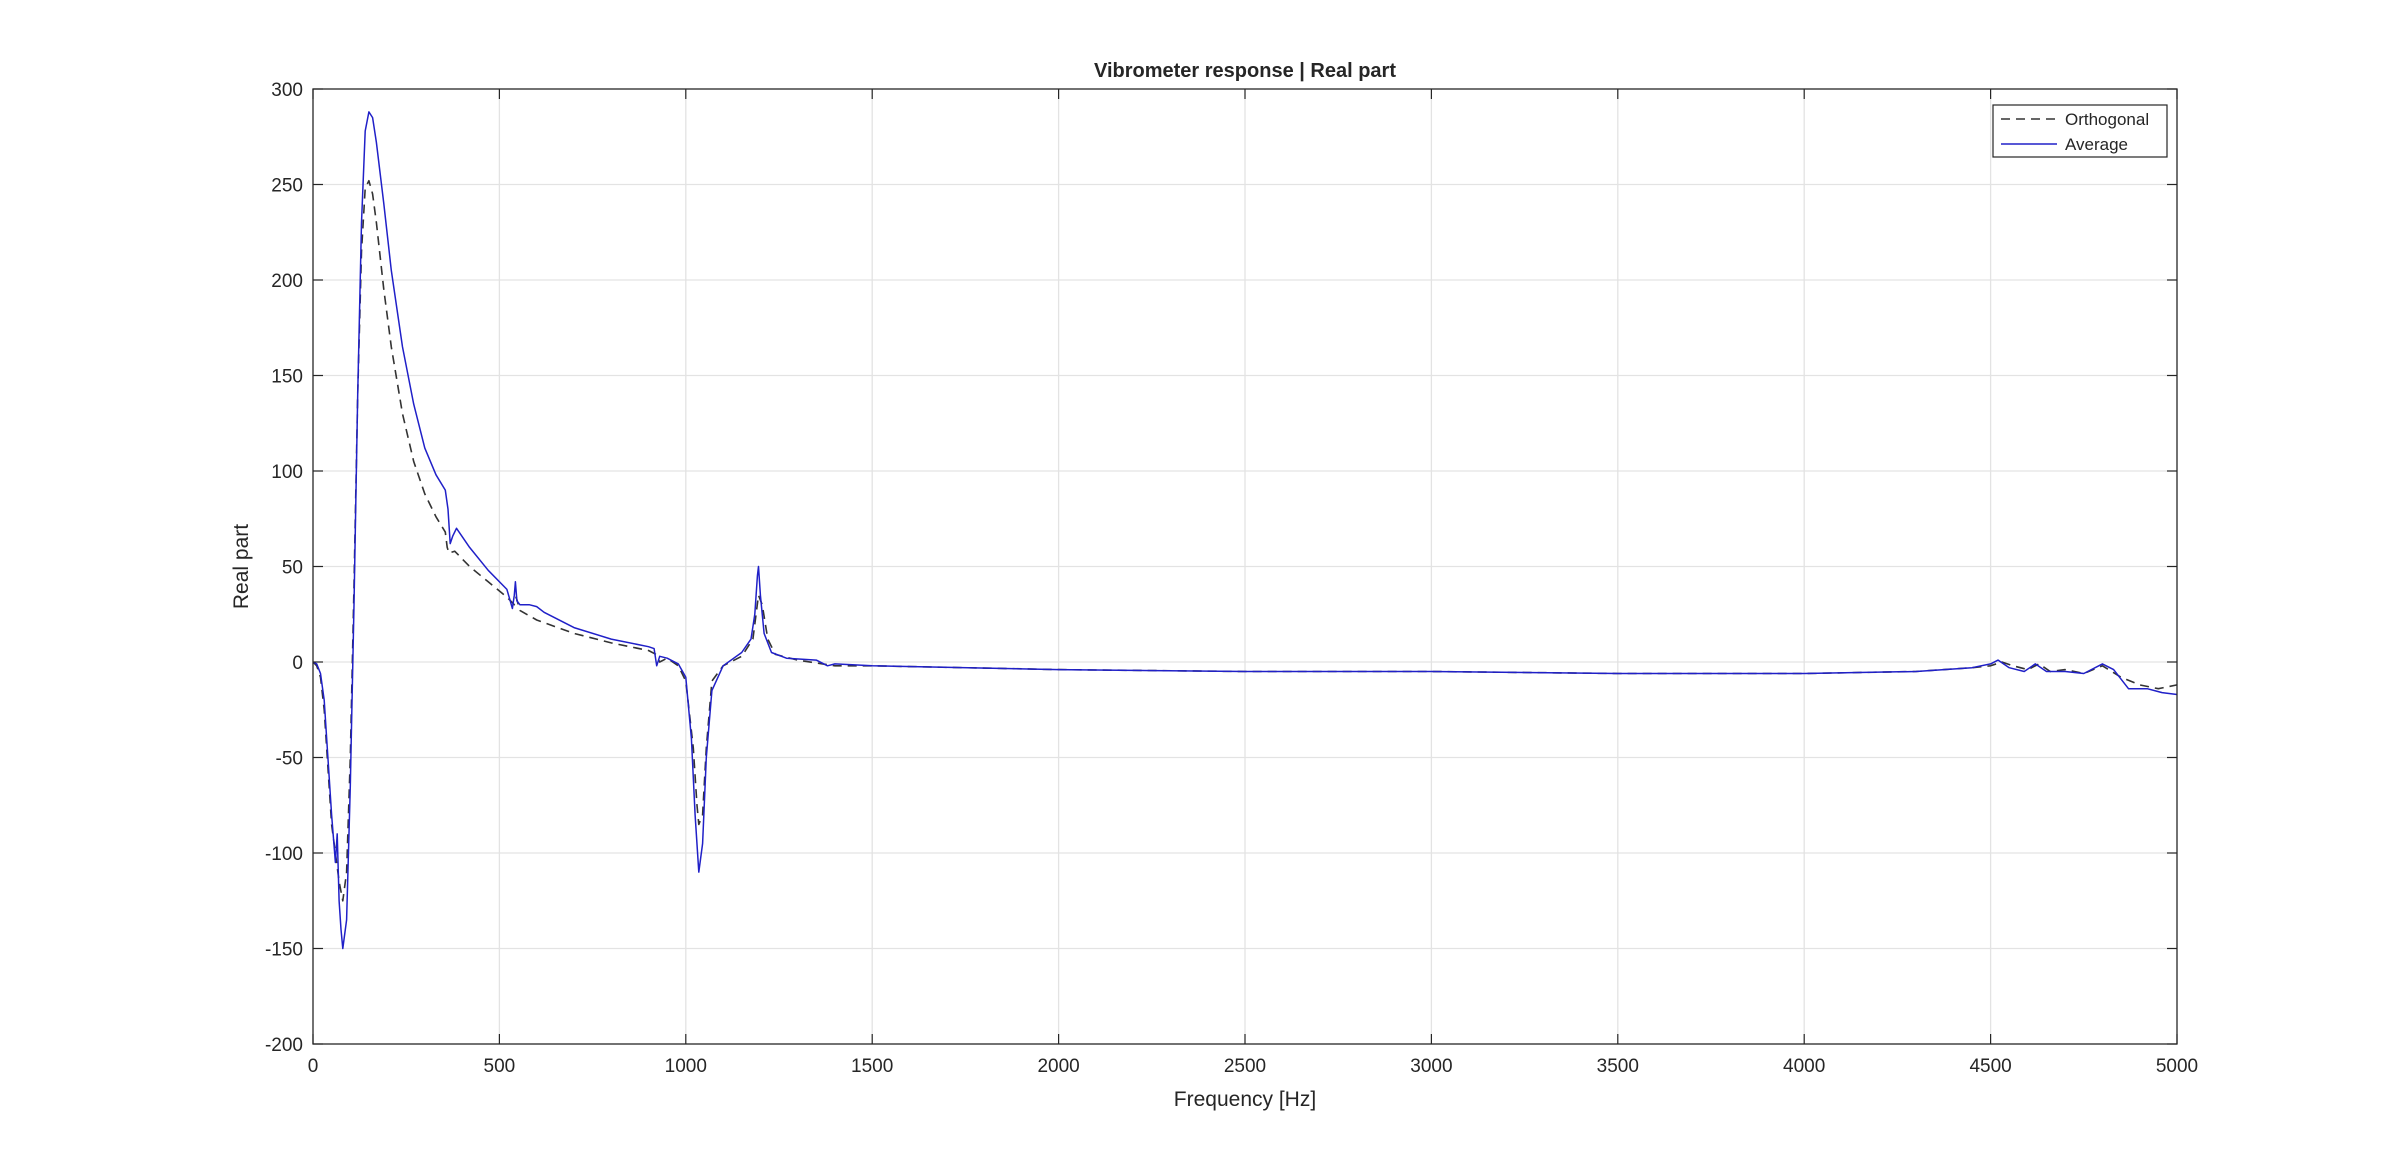 The height and width of the screenshot is (1170, 2400). I want to click on x-tick-label: 500, so click(500, 1066).